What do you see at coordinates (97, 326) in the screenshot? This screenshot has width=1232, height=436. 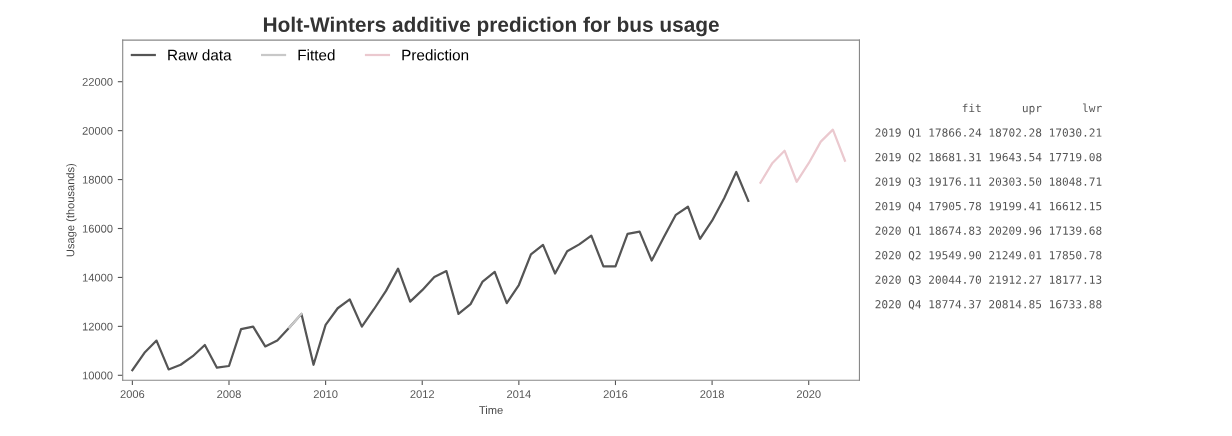 I see `y-tick-label: 12000` at bounding box center [97, 326].